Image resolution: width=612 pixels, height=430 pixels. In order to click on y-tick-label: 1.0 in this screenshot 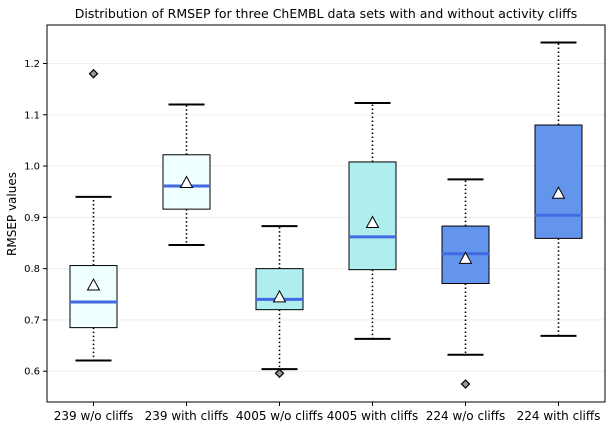, I will do `click(32, 167)`.